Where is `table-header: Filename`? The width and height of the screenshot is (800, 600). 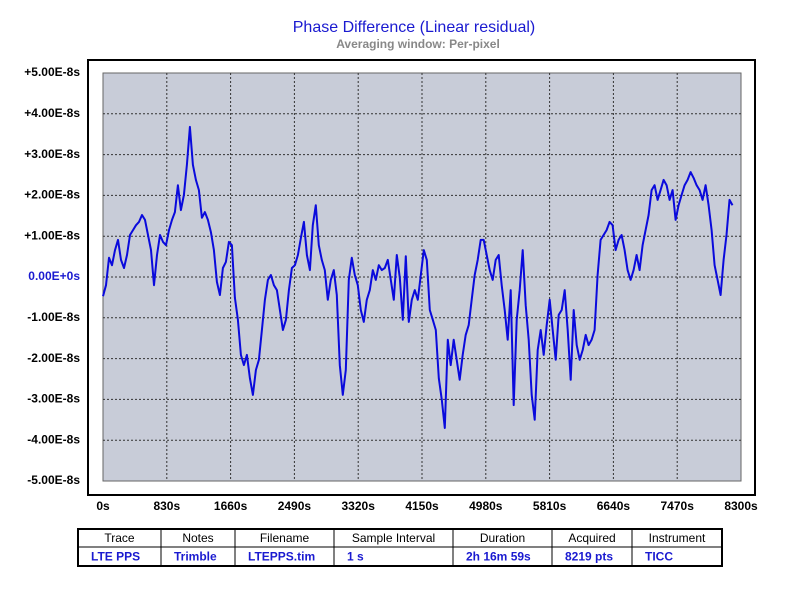
table-header: Filename is located at coordinates (285, 538).